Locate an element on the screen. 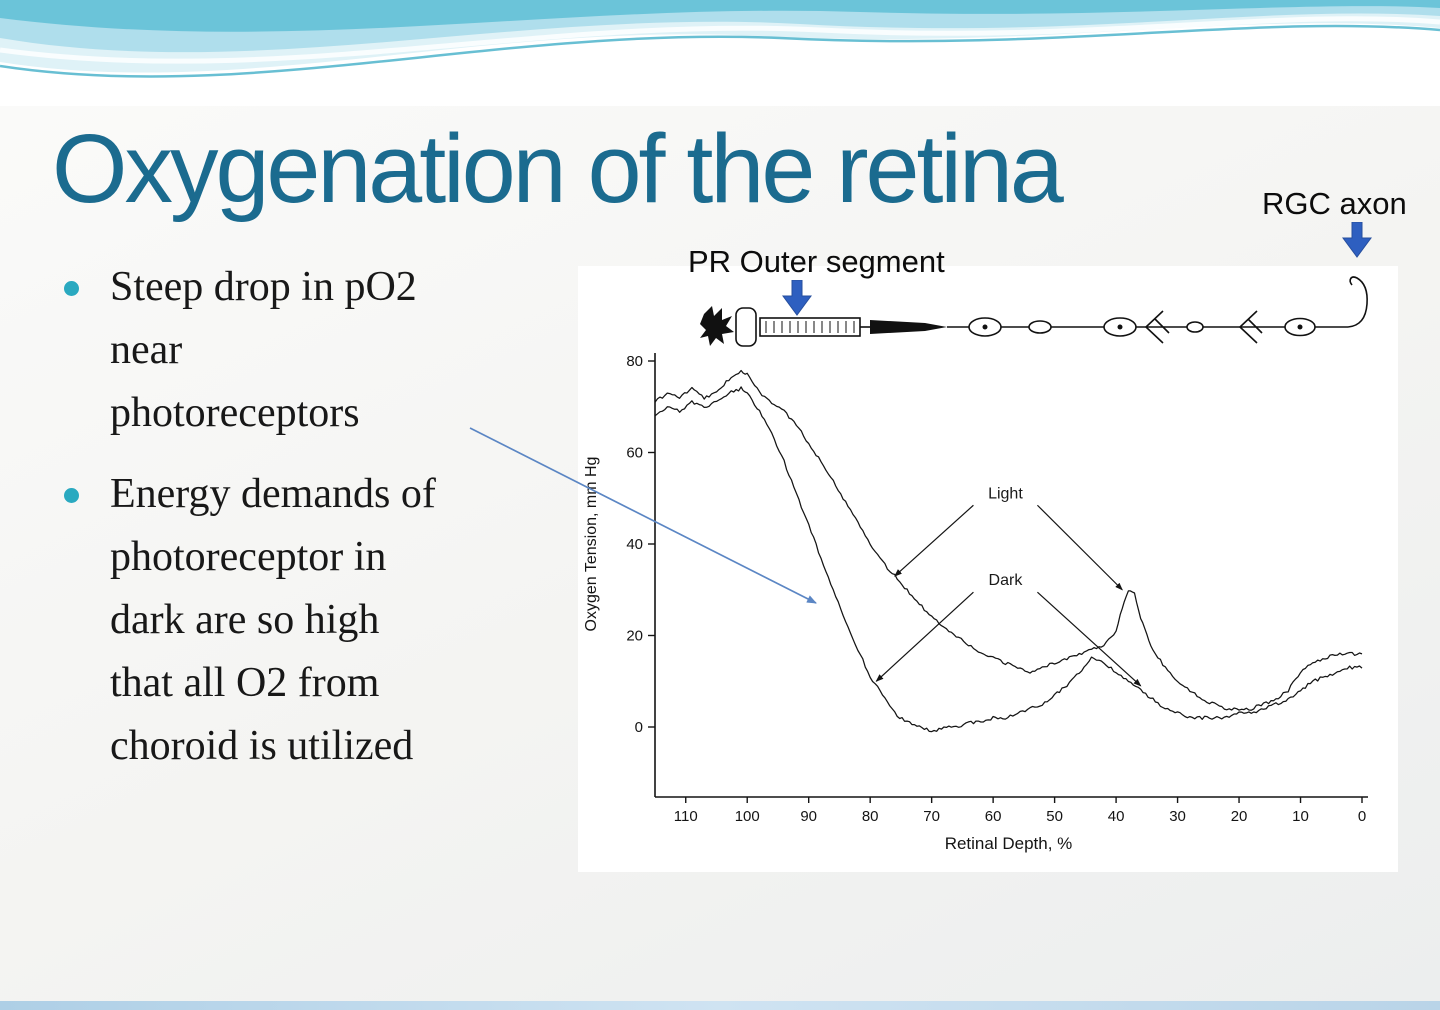 This screenshot has width=1440, height=1010. svg-text: 50 is located at coordinates (1054, 816).